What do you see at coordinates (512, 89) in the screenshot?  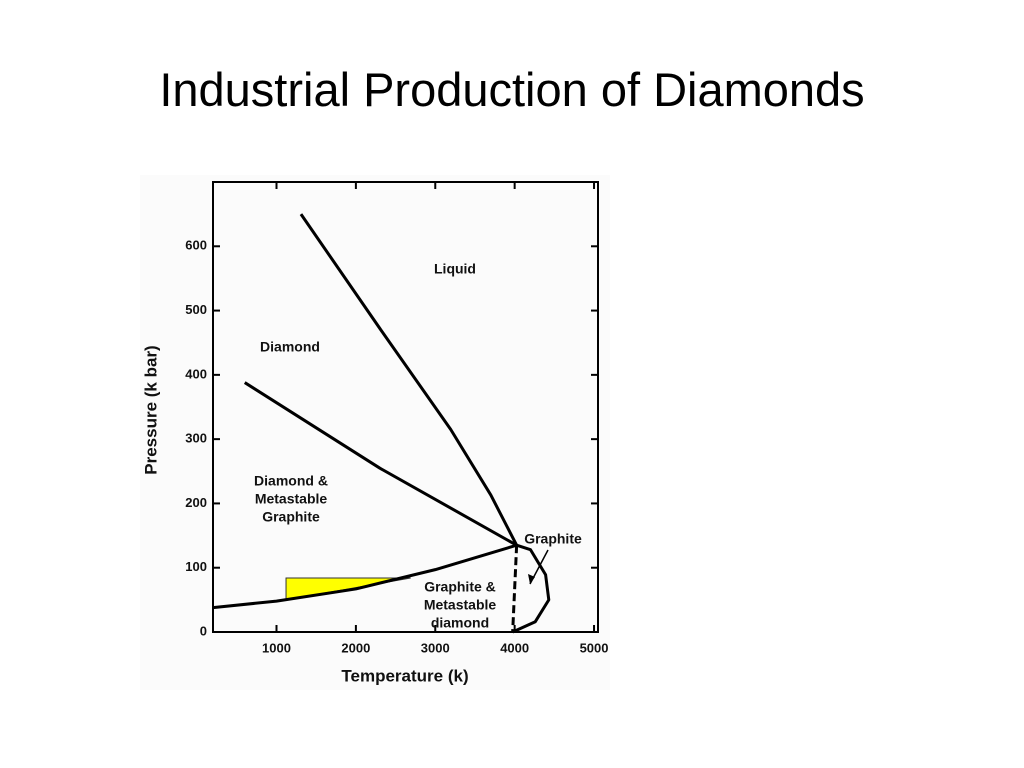 I see `slide-title: Industrial Production of Diamonds` at bounding box center [512, 89].